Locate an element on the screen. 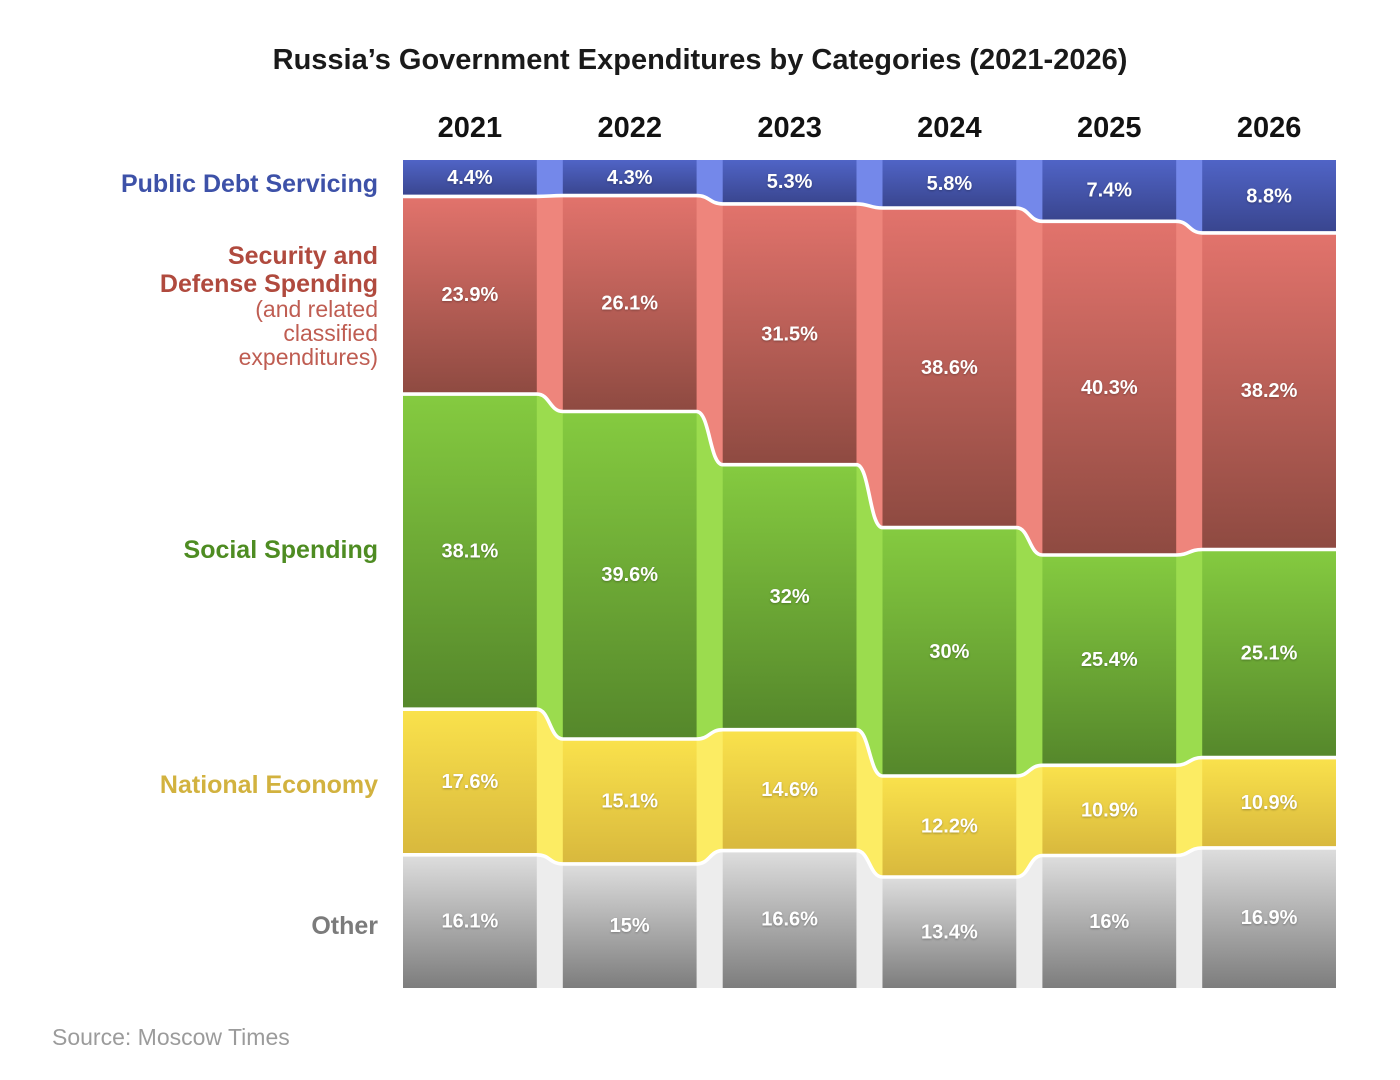 The image size is (1400, 1080). value-label-public-debt-servicing-2022: 4.3% is located at coordinates (630, 178).